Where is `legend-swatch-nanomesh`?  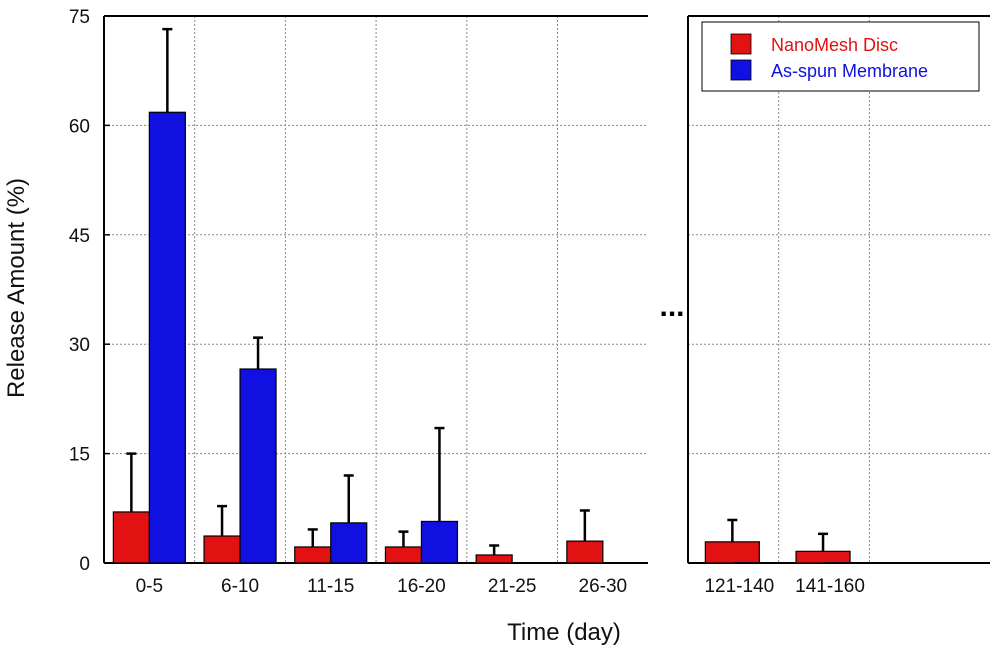
legend-swatch-nanomesh is located at coordinates (741, 44).